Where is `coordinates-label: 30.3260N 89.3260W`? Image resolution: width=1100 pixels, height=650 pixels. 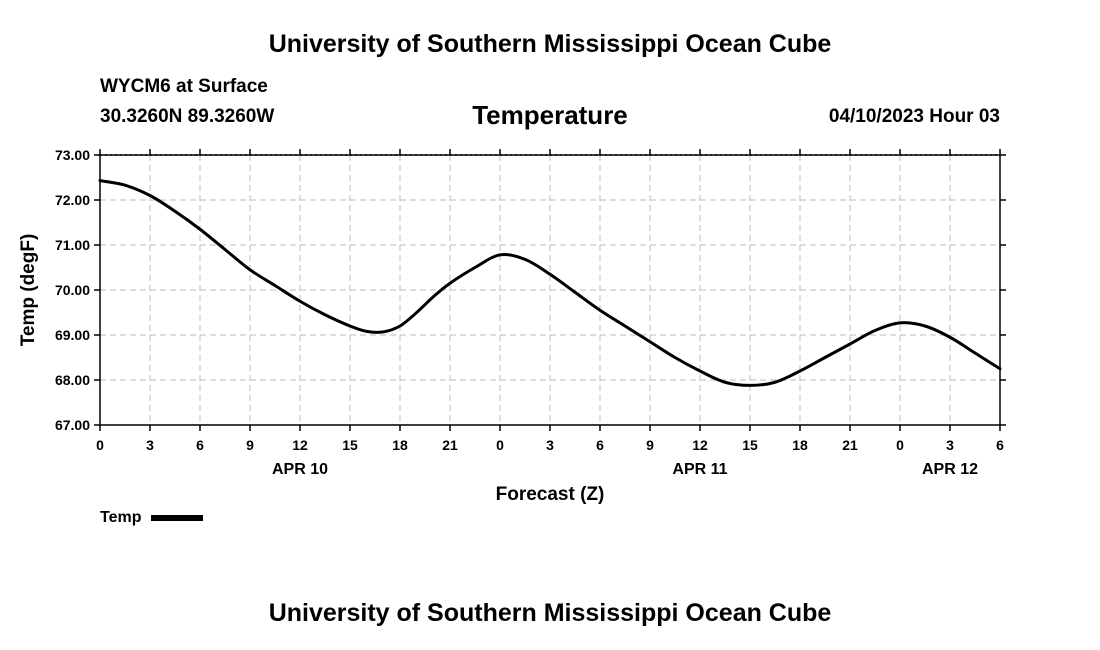
coordinates-label: 30.3260N 89.3260W is located at coordinates (187, 116).